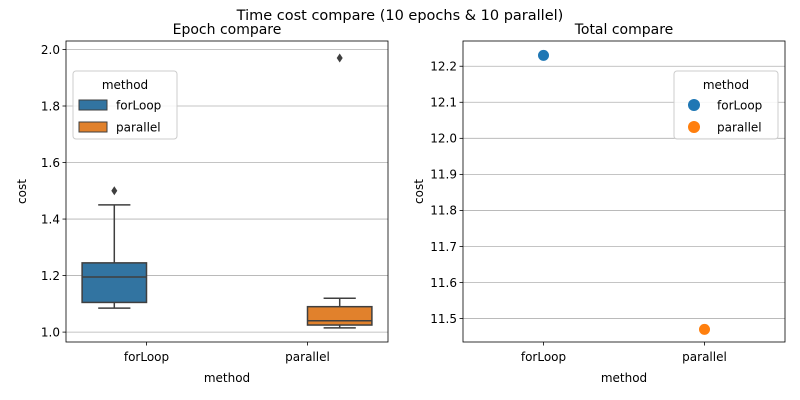 The width and height of the screenshot is (800, 400). I want to click on total-ylabel: cost, so click(419, 191).